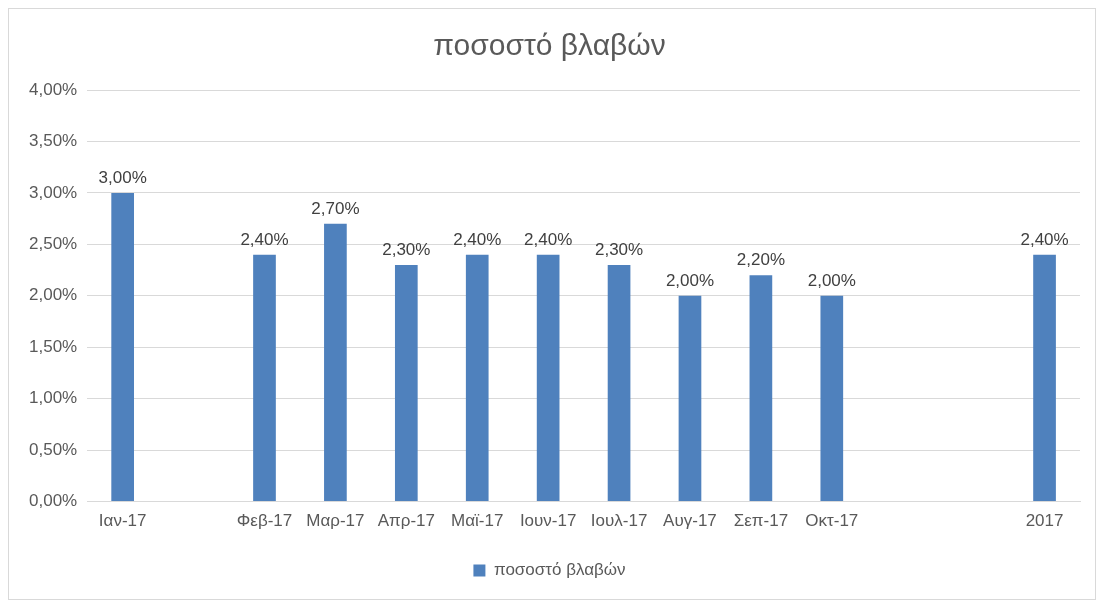  I want to click on x-tick-label: Ιουν-17, so click(548, 521).